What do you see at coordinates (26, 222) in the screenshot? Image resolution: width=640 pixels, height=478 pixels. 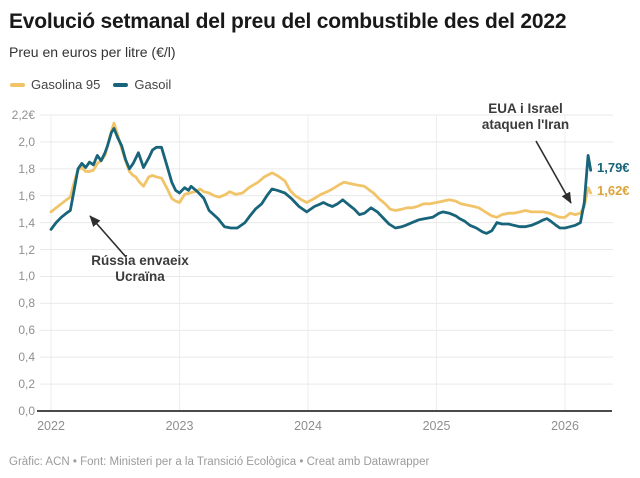 I see `y-tick-label: 1,4` at bounding box center [26, 222].